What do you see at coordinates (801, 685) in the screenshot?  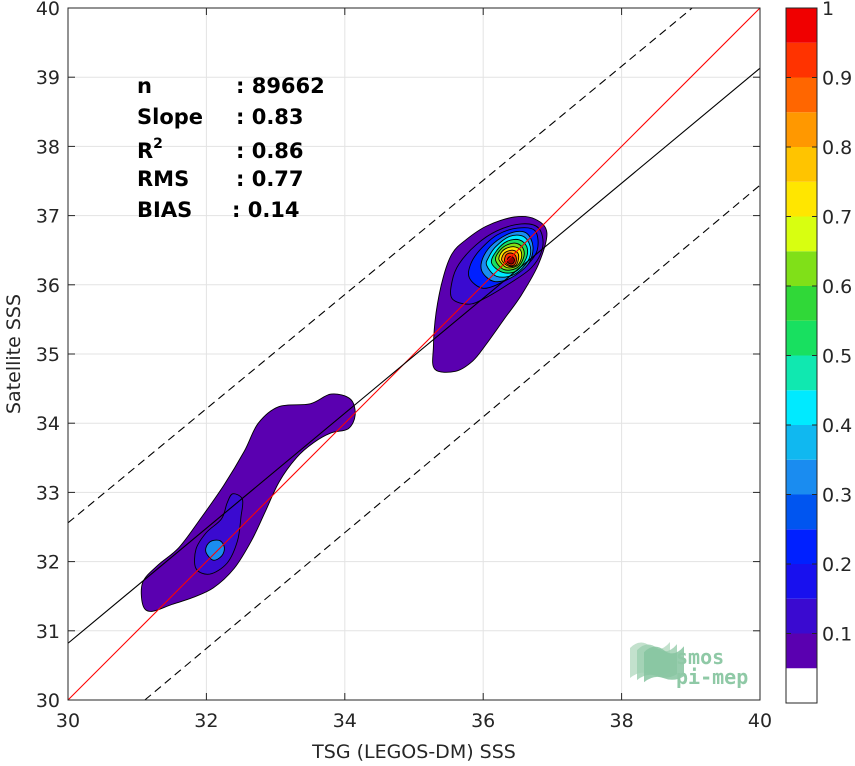 I see `colorbar-empty-segment` at bounding box center [801, 685].